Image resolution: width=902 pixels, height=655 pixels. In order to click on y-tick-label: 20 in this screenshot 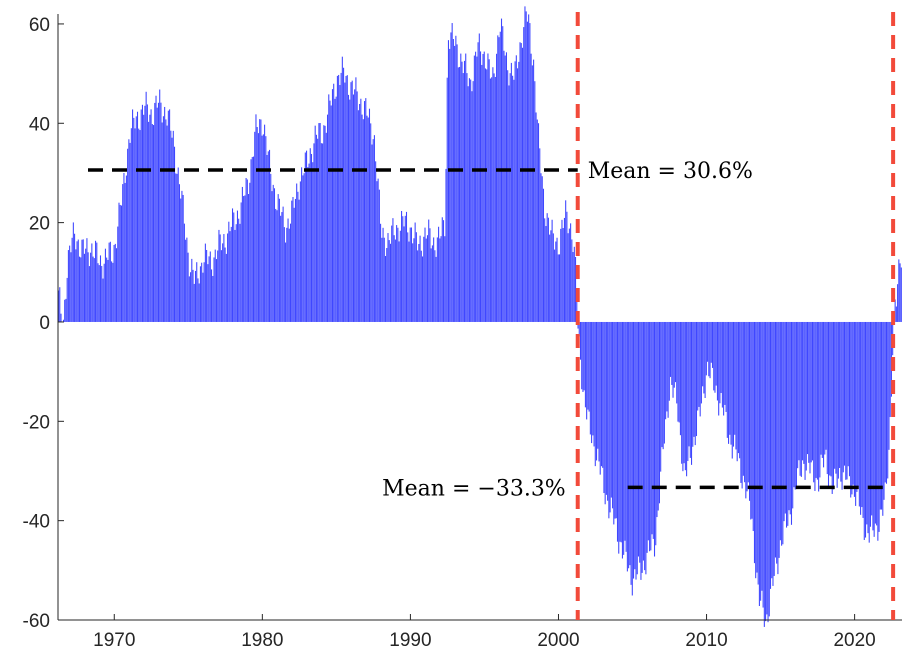, I will do `click(39, 224)`.